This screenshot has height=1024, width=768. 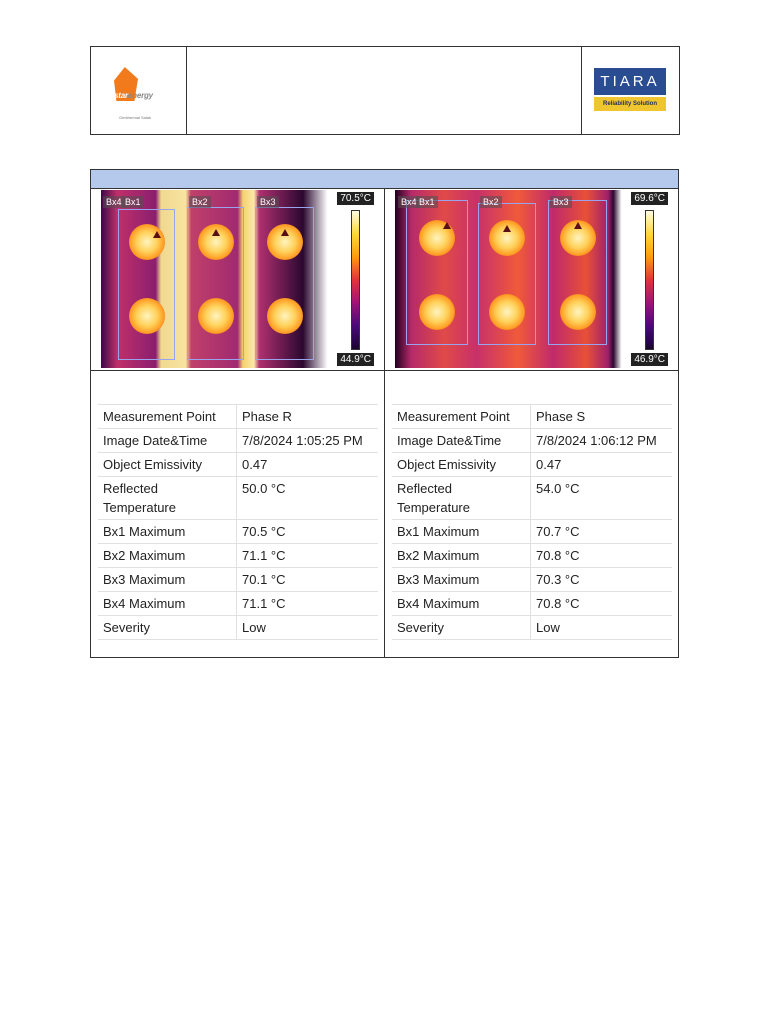 I want to click on scale-max-label: 70.5°C, so click(x=355, y=198).